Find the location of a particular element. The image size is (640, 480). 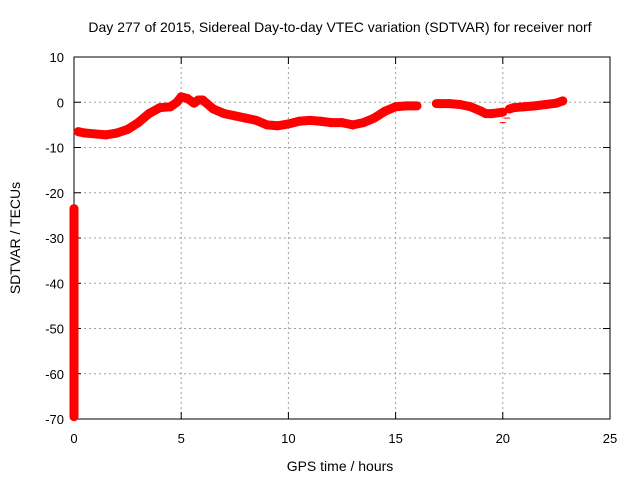

y-tick-label: 10 is located at coordinates (57, 57).